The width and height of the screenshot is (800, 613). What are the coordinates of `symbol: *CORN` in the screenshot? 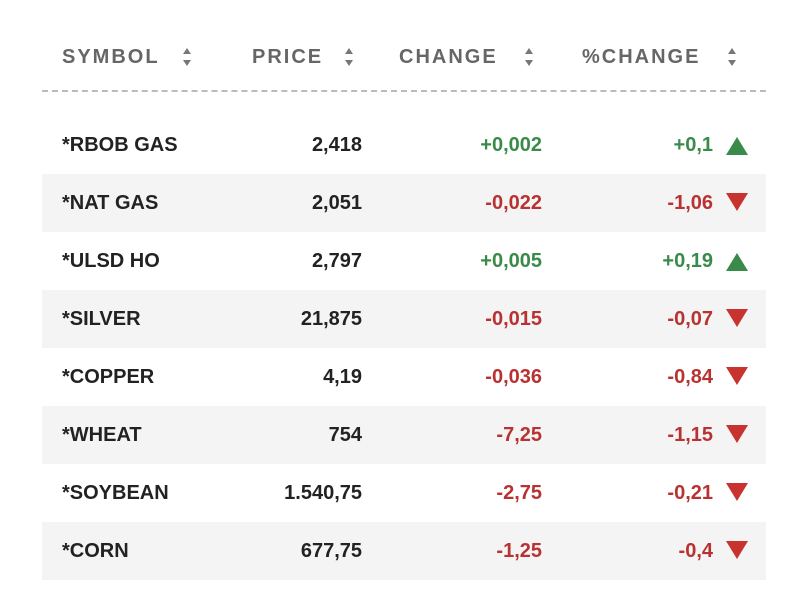 It's located at (95, 551).